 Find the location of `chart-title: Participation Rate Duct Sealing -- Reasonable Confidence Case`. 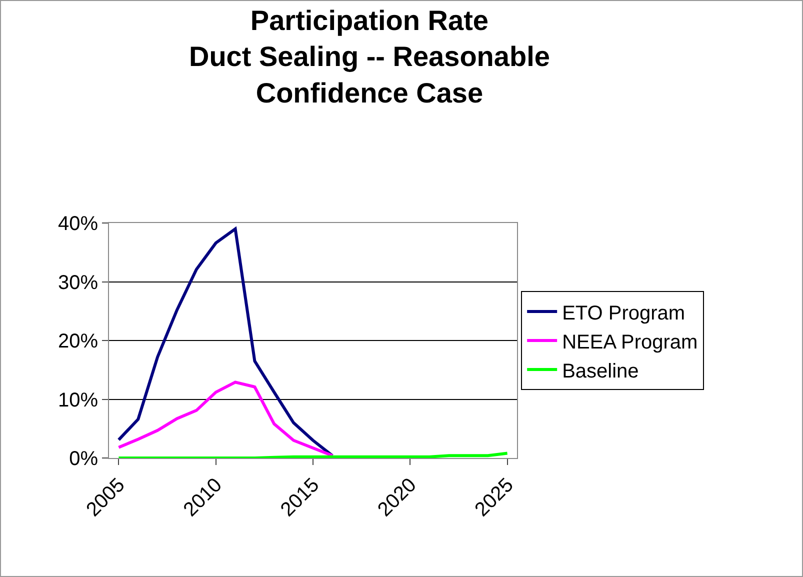

chart-title: Participation Rate Duct Sealing -- Reasonable Confidence Case is located at coordinates (369, 56).